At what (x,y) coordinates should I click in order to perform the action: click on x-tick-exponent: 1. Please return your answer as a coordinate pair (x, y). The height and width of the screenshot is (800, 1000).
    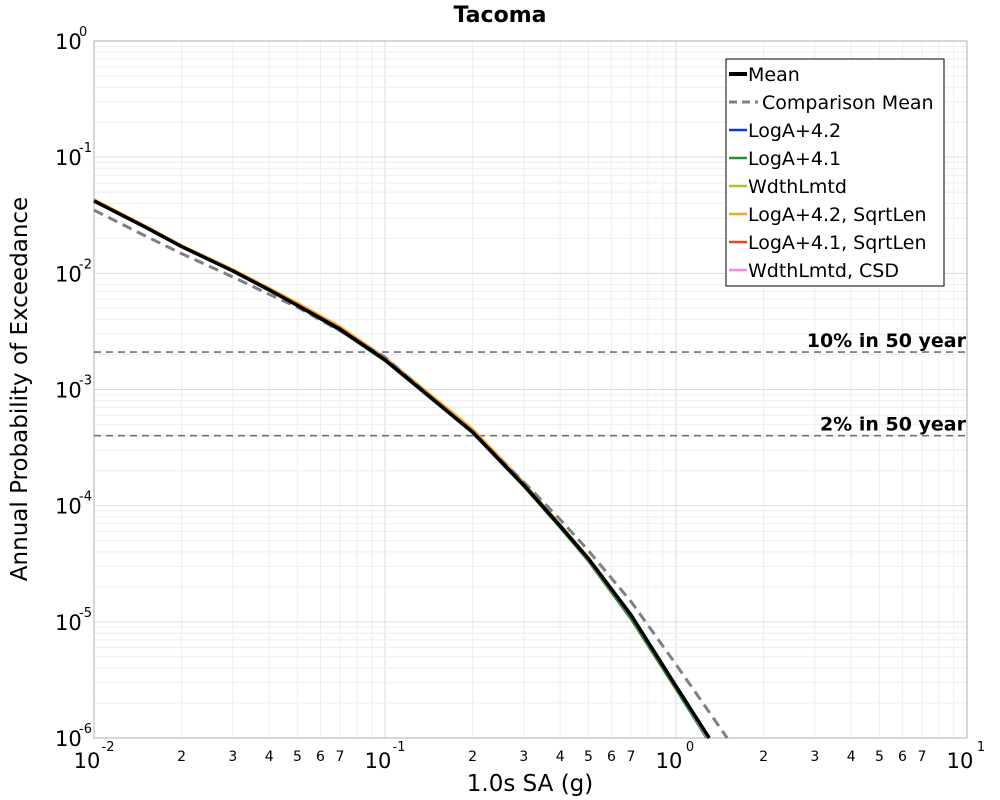
    Looking at the image, I should click on (981, 747).